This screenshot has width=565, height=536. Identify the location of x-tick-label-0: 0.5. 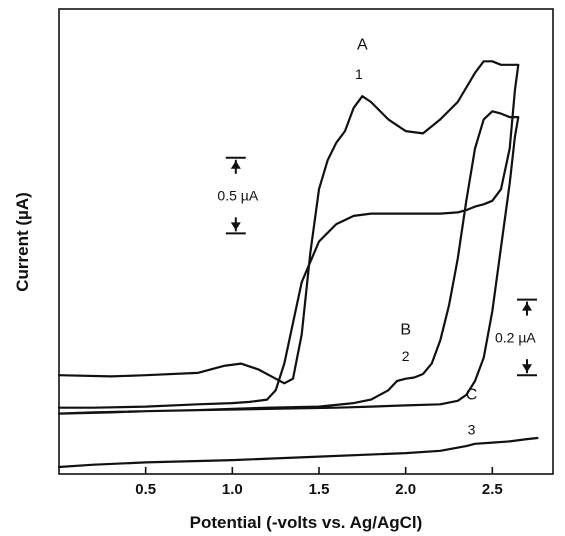
(145, 489).